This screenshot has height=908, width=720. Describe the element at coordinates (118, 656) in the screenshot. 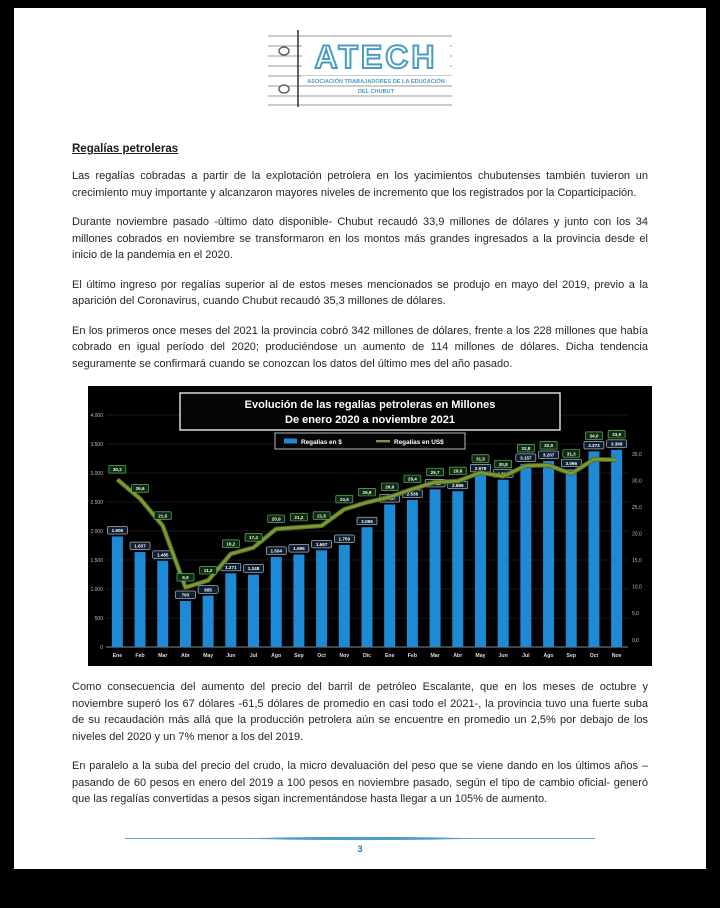

I see `x-axis-tick: Ene` at that location.